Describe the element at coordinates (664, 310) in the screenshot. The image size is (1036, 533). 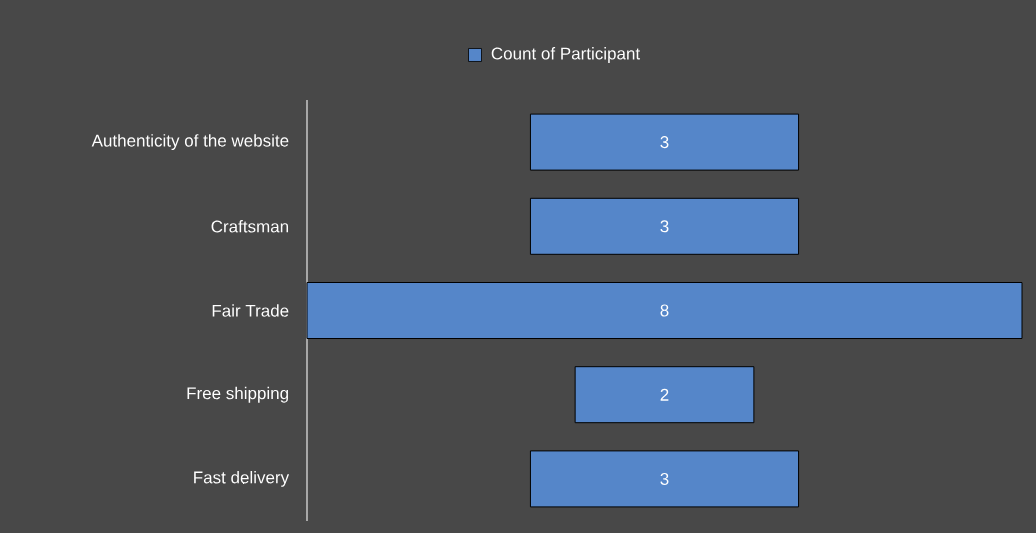
I see `data-label: 8` at that location.